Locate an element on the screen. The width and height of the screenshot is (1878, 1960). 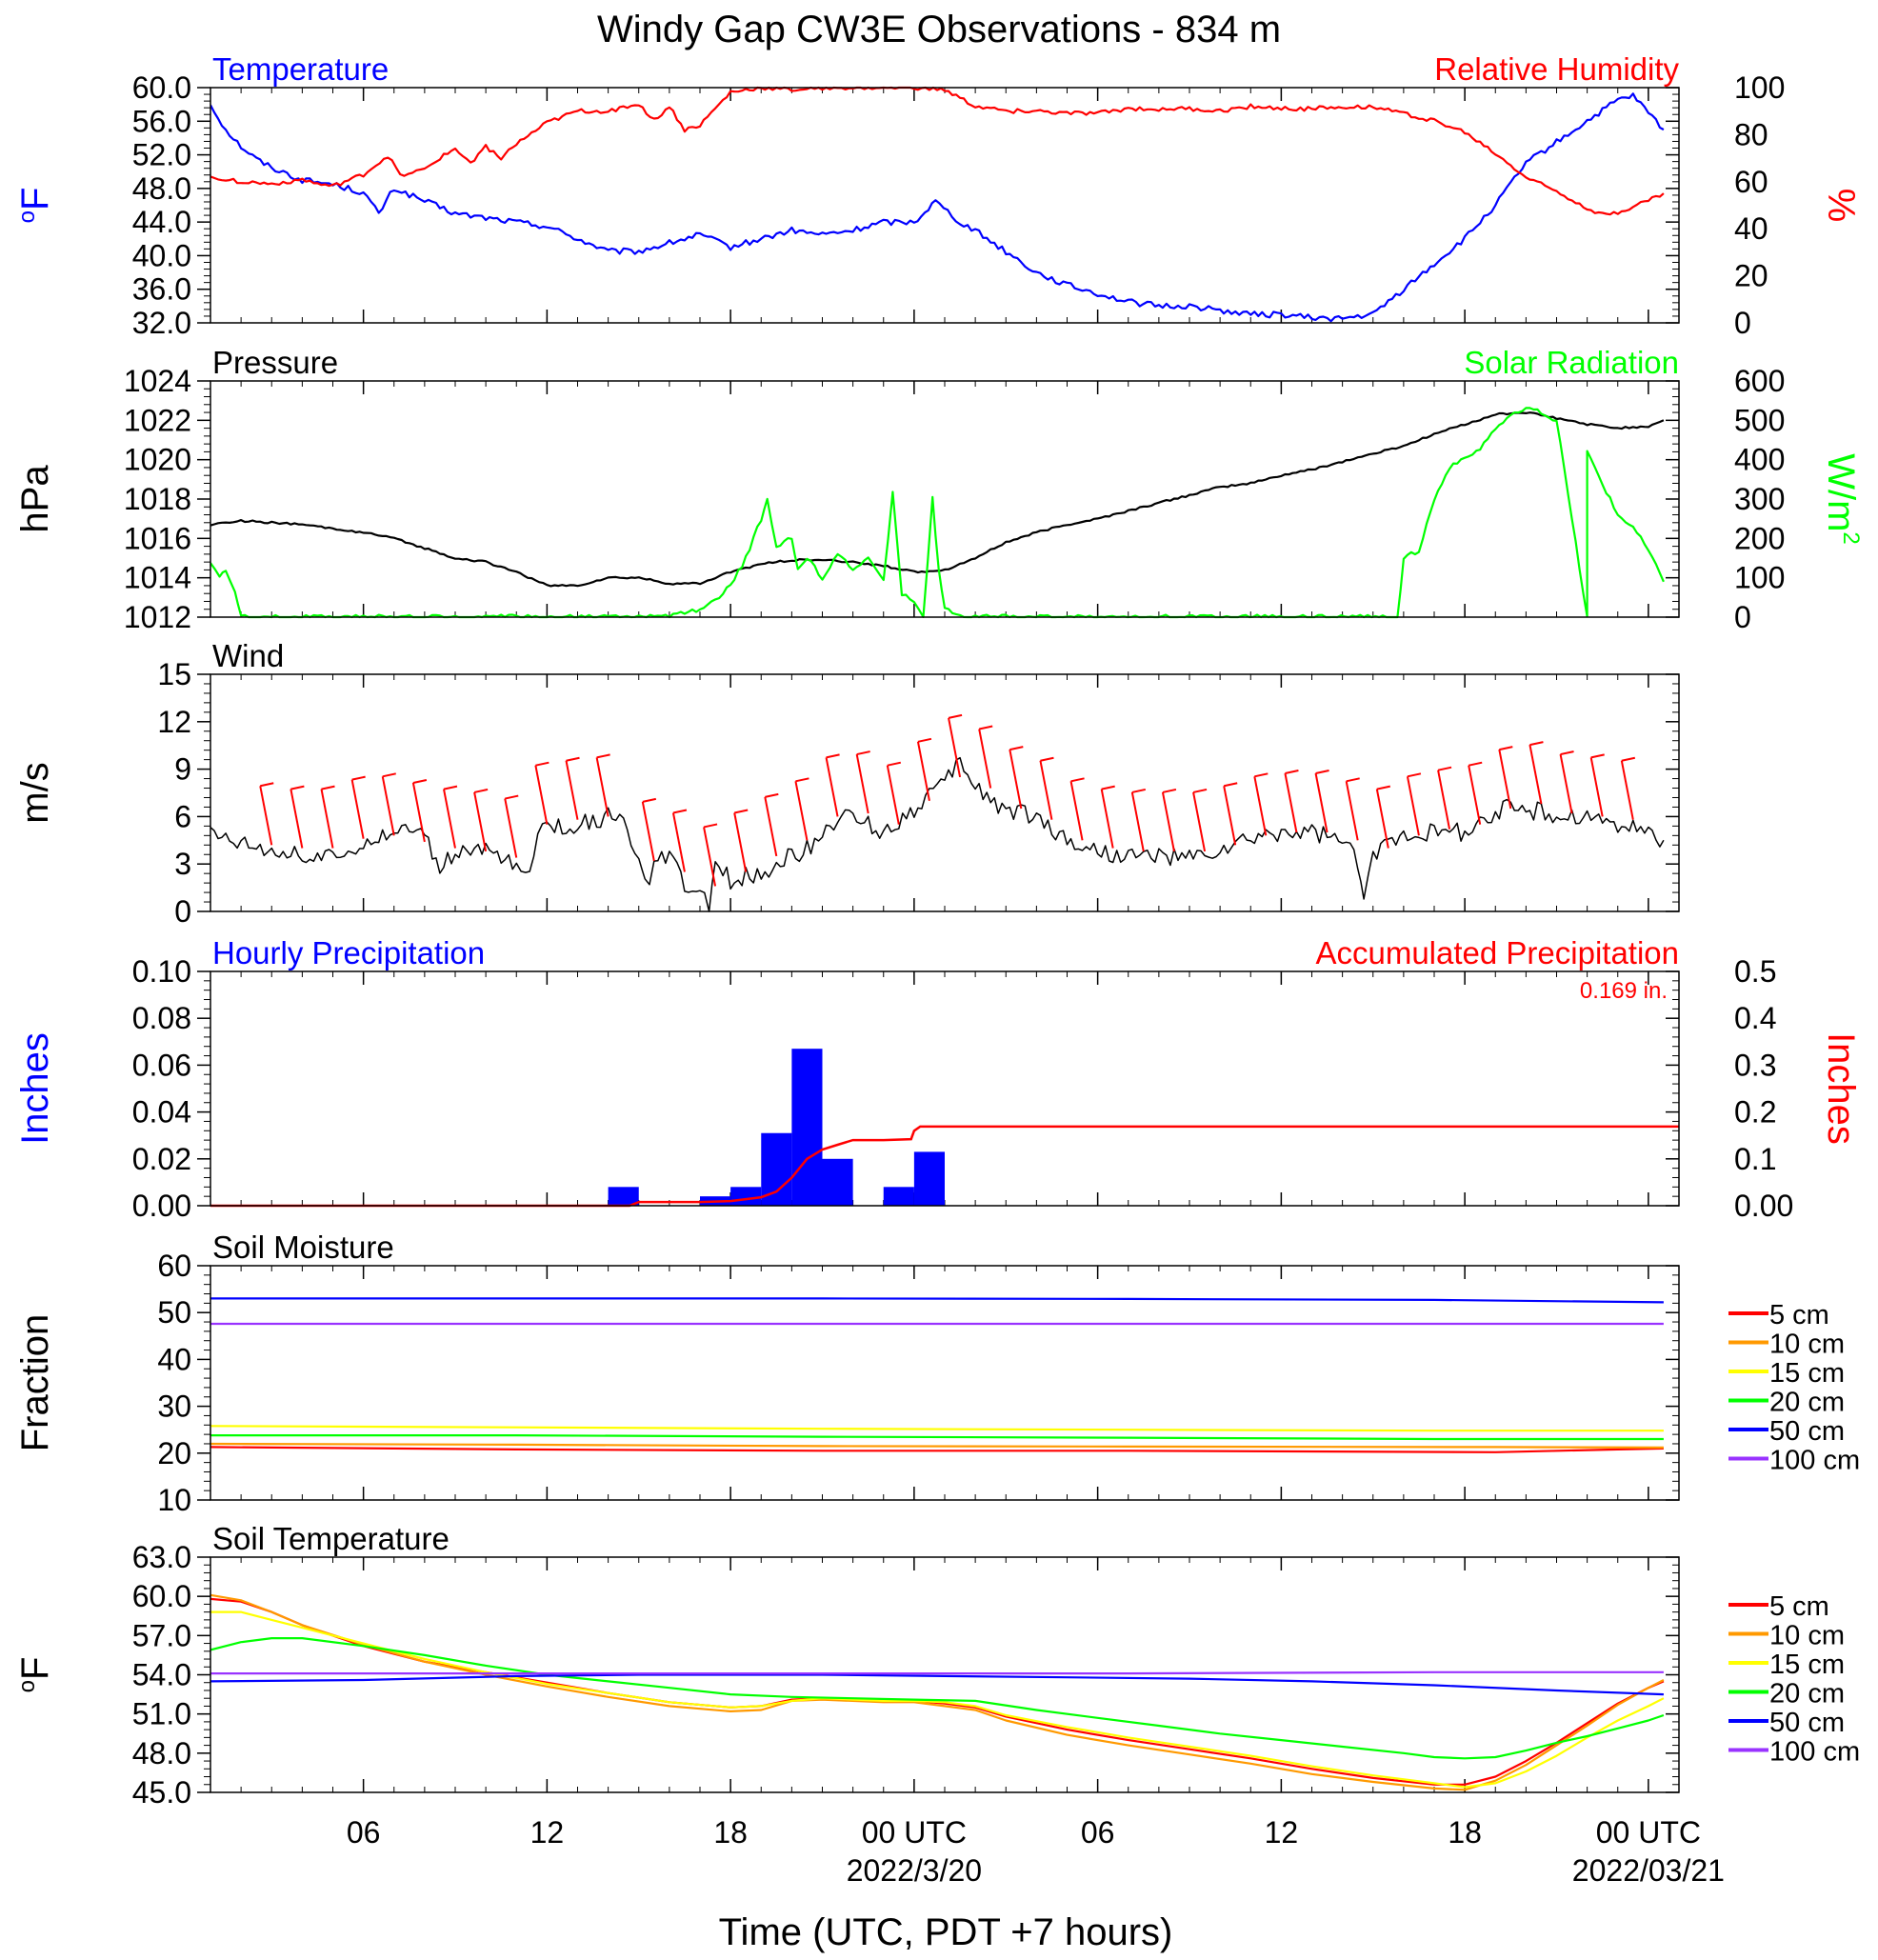
x-axis-label: Time (UTC, PDT +7 hours) is located at coordinates (946, 1932).